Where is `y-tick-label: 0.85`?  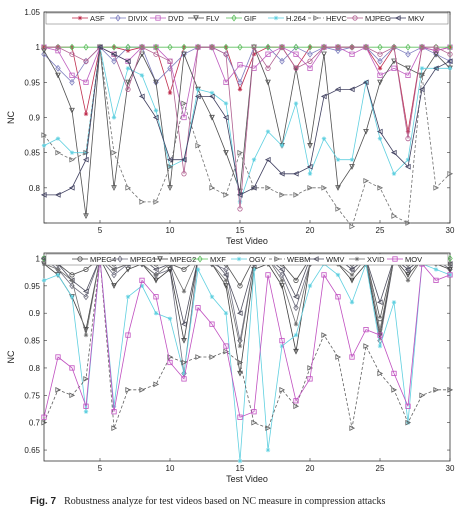
y-tick-label: 0.85 is located at coordinates (32, 153).